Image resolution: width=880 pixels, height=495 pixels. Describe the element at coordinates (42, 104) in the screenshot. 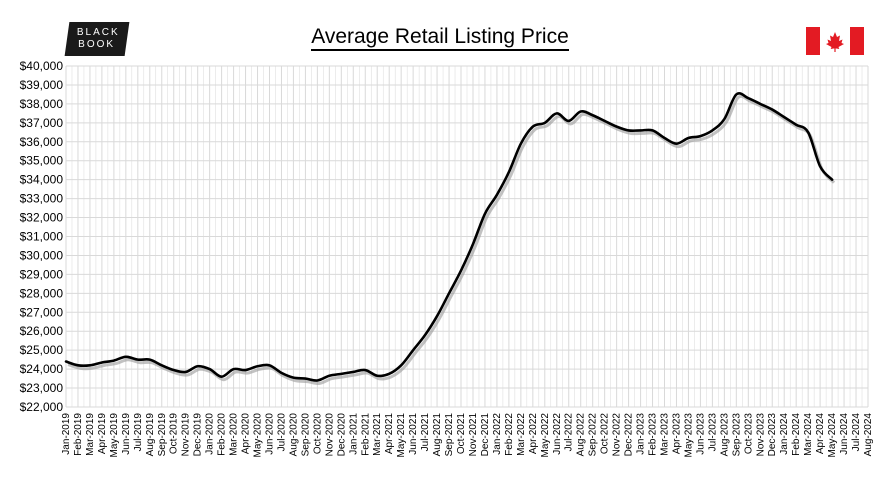

I see `y-tick-label: $38,000` at that location.